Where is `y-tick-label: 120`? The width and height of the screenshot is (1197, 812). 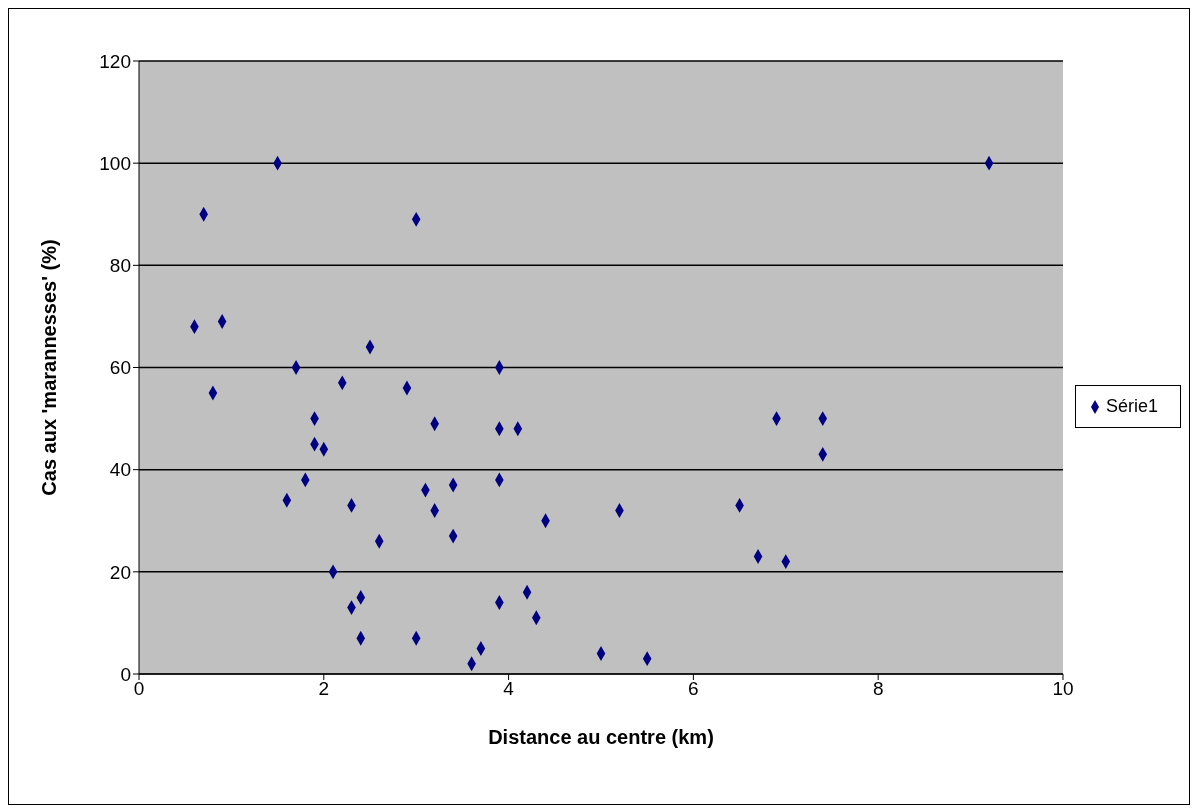 y-tick-label: 120 is located at coordinates (115, 61).